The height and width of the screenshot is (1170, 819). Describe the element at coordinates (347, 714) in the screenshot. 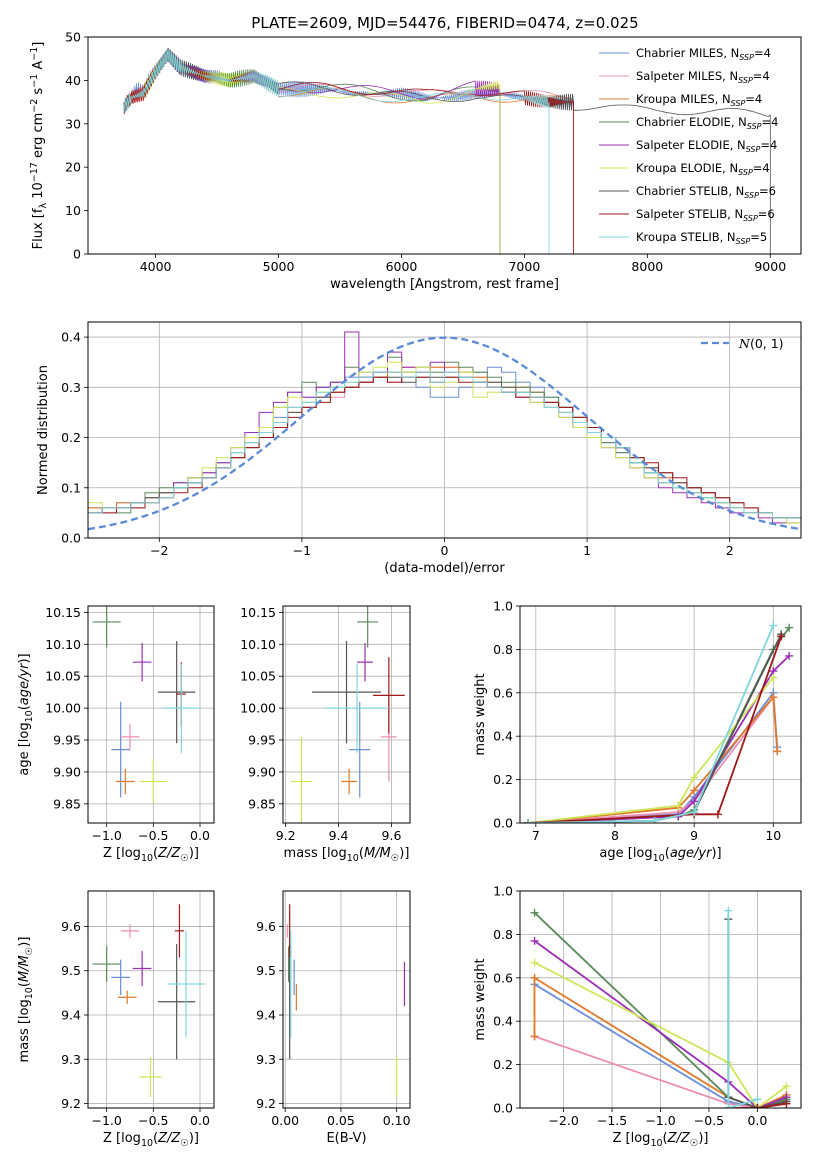

I see `plot-area-age_vs_mass` at that location.